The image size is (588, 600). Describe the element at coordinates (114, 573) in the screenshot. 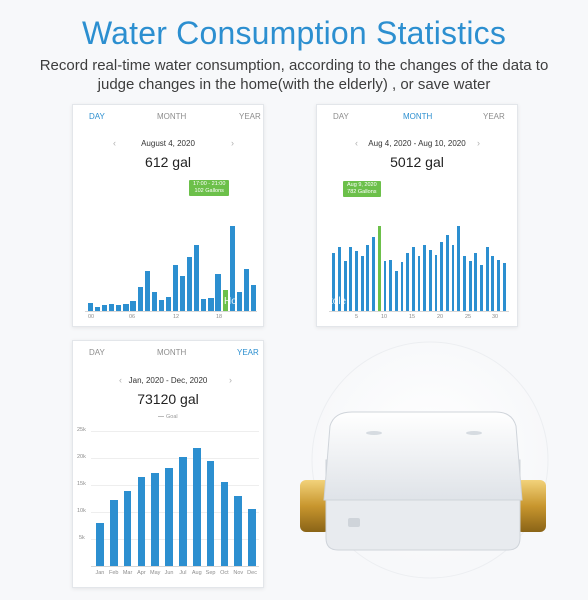

I see `x-tick-feb: Feb` at that location.